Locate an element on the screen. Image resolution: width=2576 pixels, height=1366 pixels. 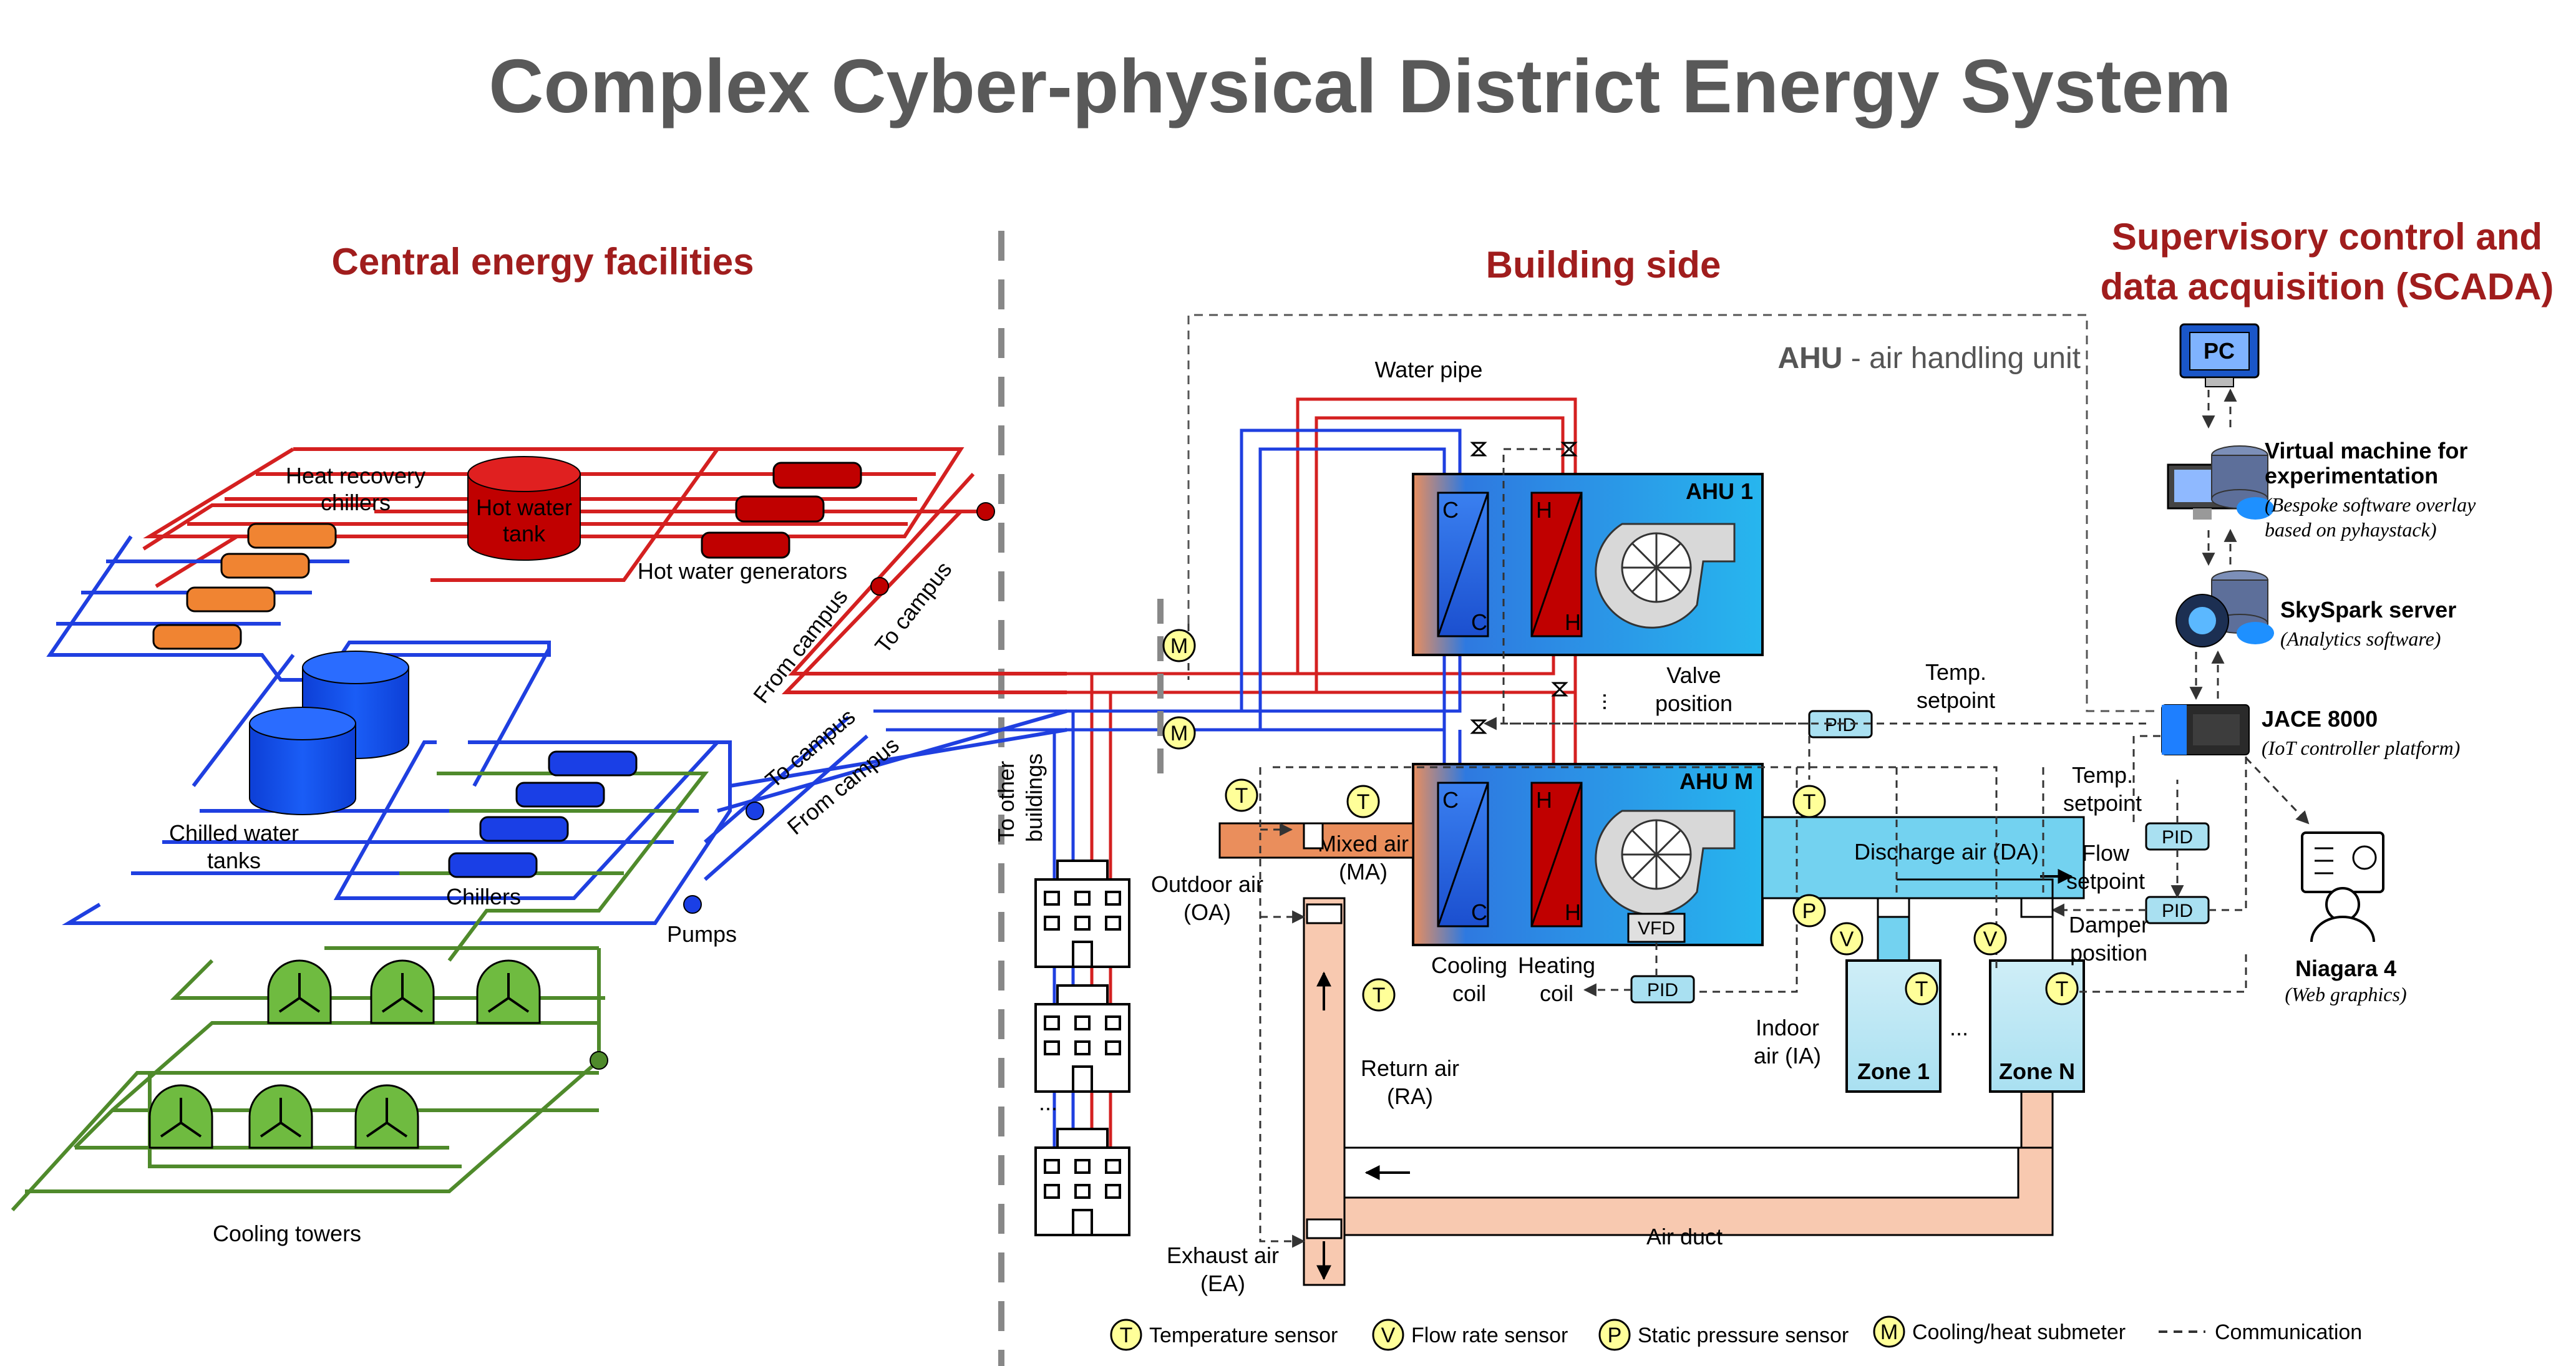
temp-setpoint-right-2: setpoint is located at coordinates (2102, 803).